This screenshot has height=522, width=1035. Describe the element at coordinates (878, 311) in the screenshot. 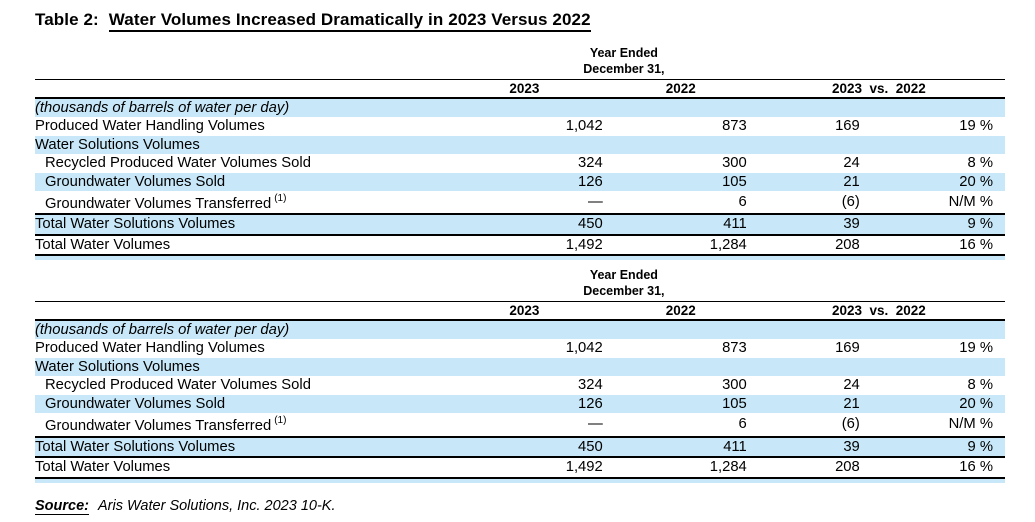

I see `column-header-comparison: 2023 vs. 2022` at that location.